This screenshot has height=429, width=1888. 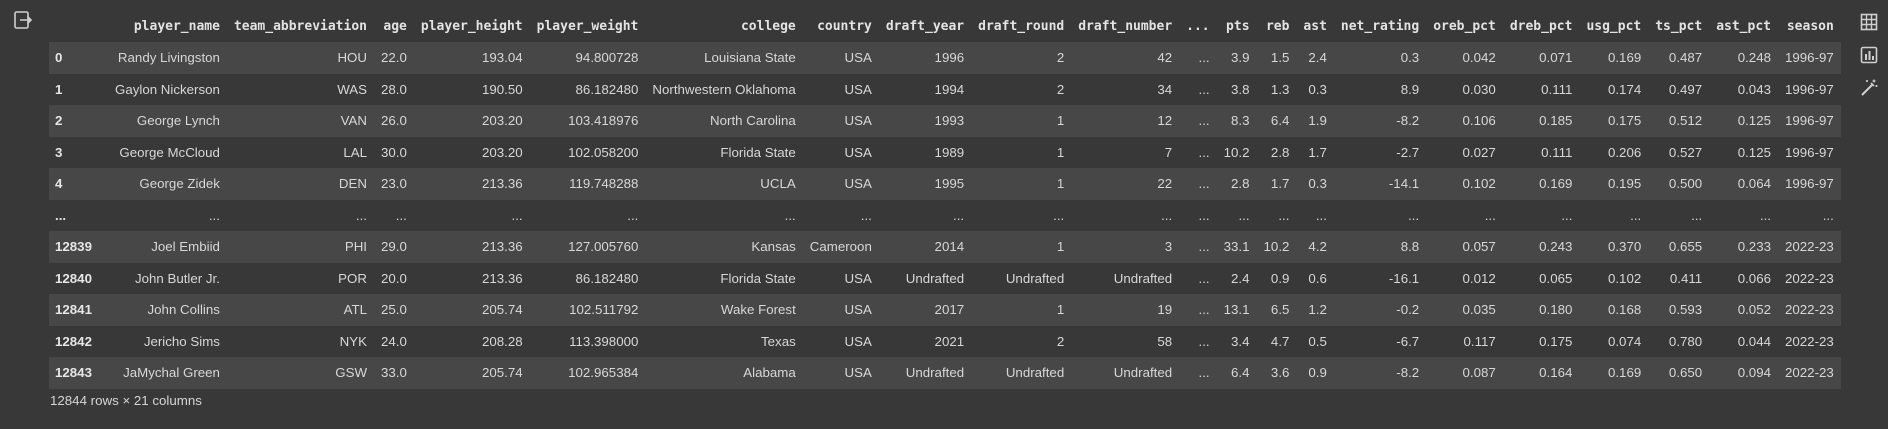 What do you see at coordinates (1809, 58) in the screenshot?
I see `table-cell: 1996-97` at bounding box center [1809, 58].